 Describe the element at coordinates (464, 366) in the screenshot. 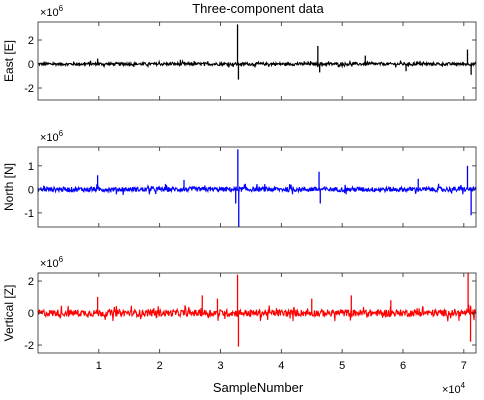

I see `x-tick-label: 7` at that location.